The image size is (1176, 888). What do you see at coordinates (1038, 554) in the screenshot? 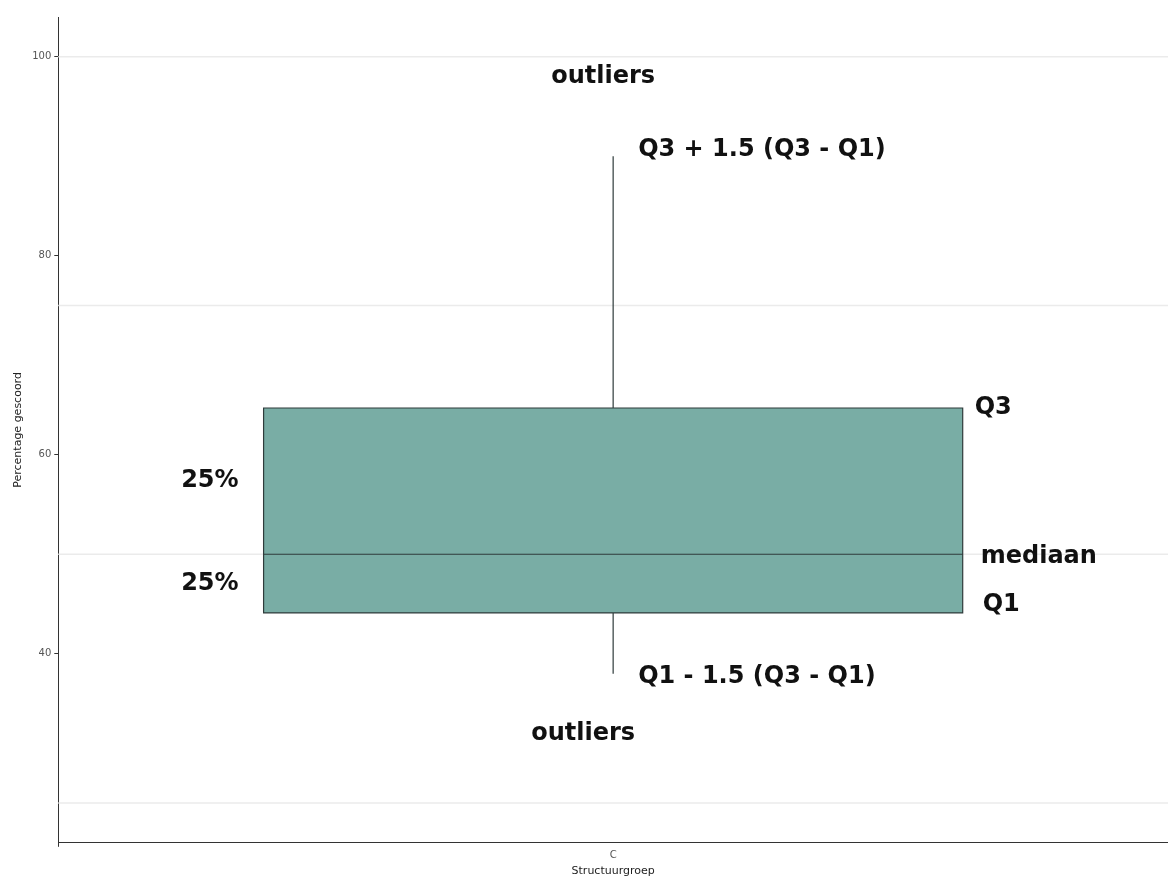
I see `annotation: mediaan` at bounding box center [1038, 554].